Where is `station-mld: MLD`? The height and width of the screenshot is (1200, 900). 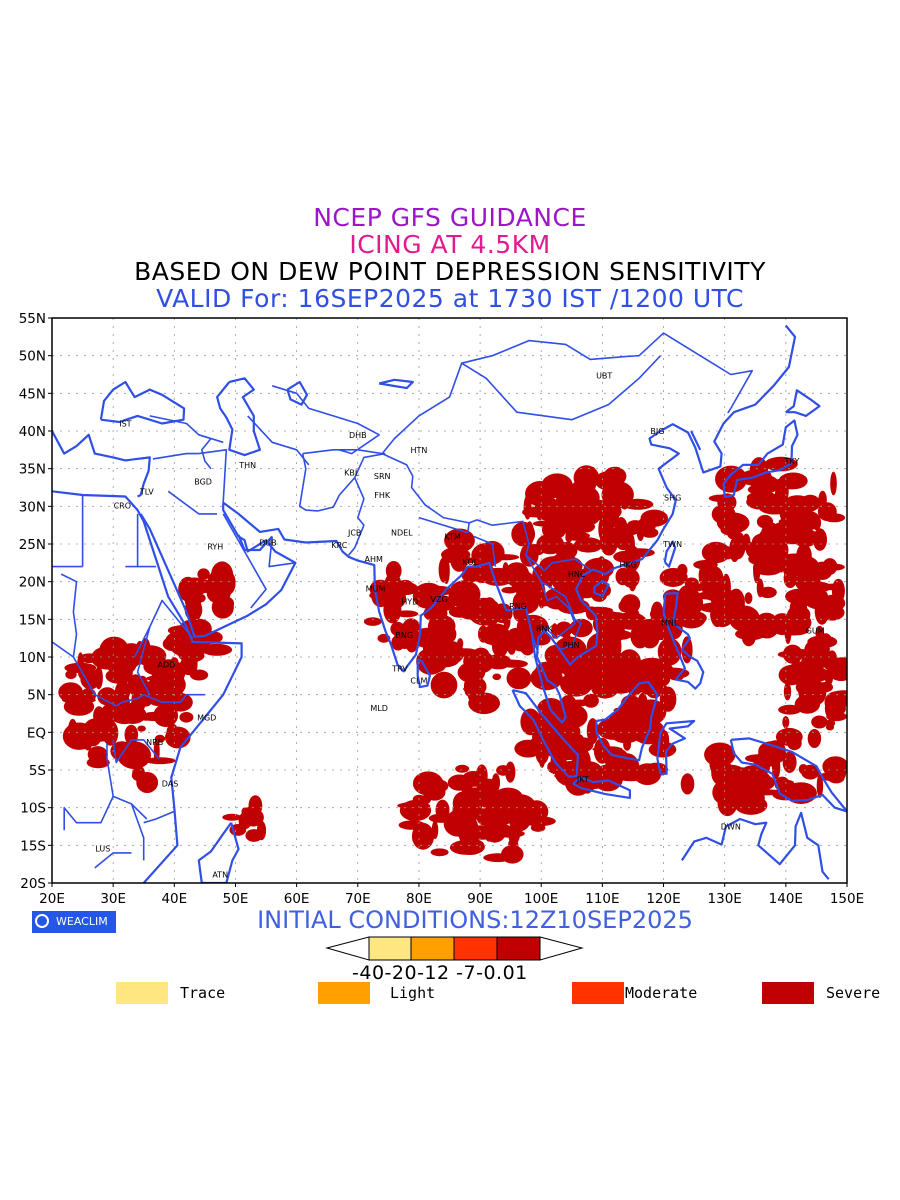 station-mld: MLD is located at coordinates (379, 708).